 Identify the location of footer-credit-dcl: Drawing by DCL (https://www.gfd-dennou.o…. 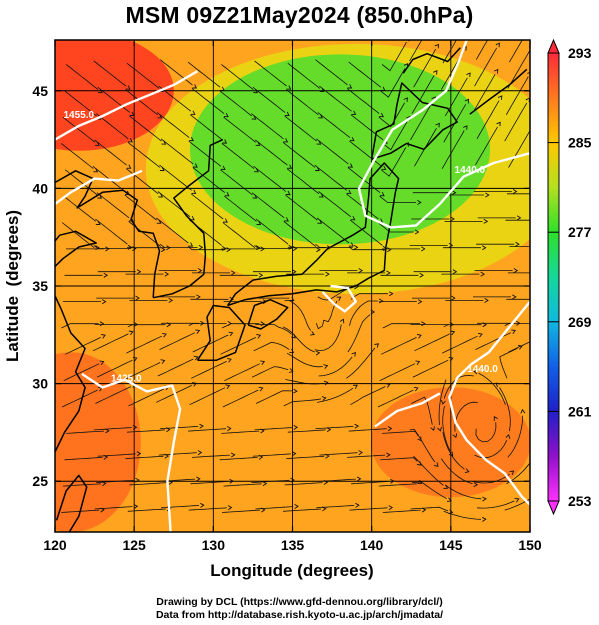
(299, 602).